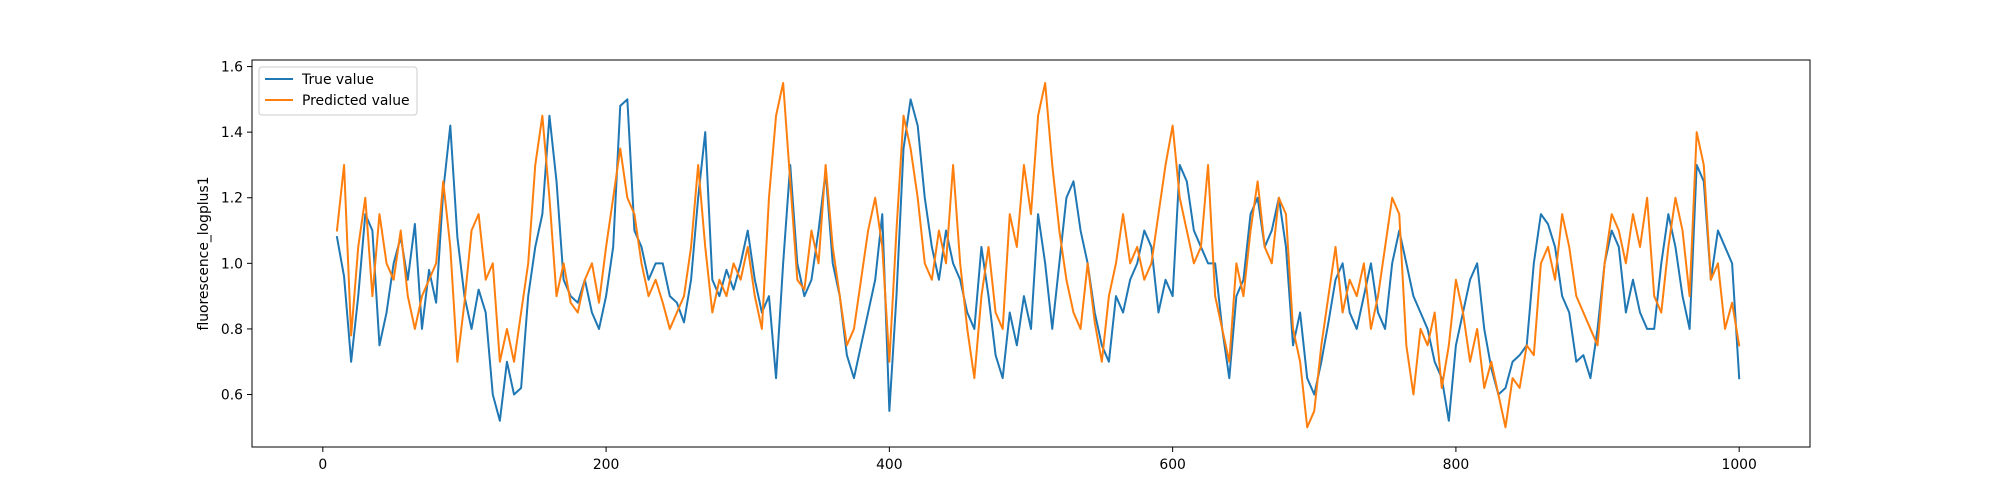  Describe the element at coordinates (236, 232) in the screenshot. I see `y-axis: 0.6 0.8 1.0 1.2 1.4 1.6` at that location.